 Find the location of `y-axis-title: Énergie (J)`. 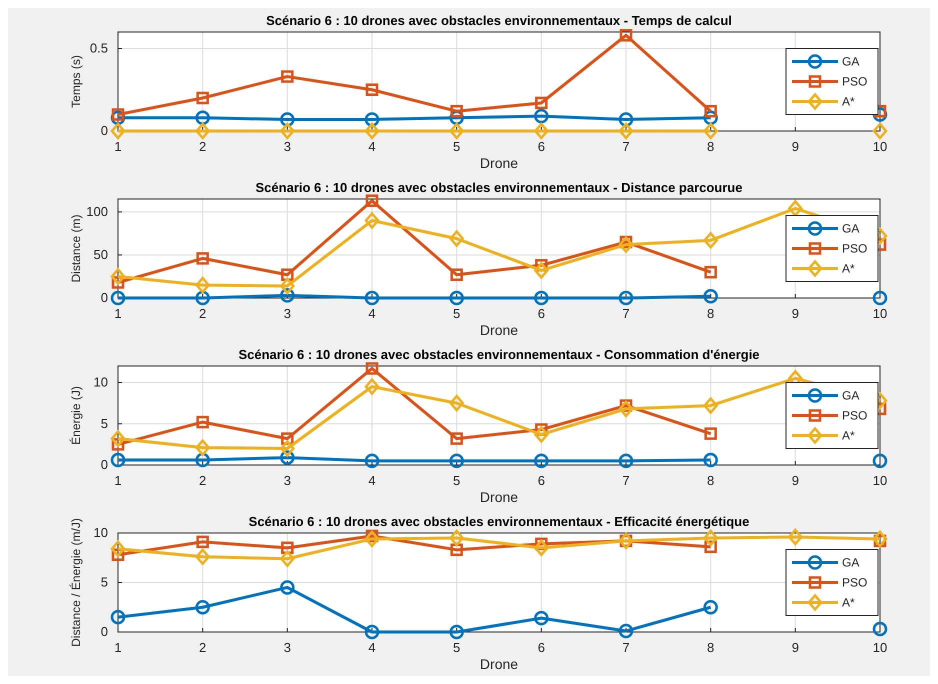

y-axis-title: Énergie (J) is located at coordinates (76, 415).